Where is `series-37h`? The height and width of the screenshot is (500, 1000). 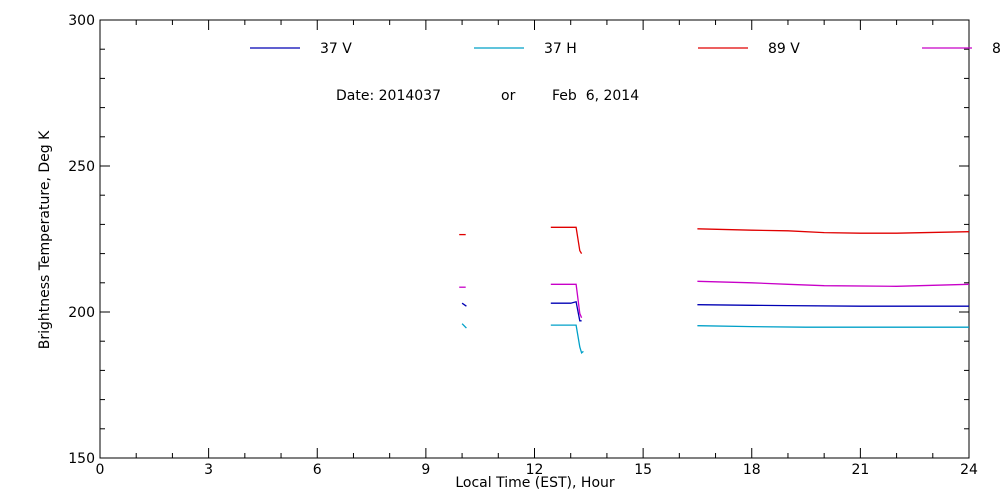
series-37h is located at coordinates (715, 339).